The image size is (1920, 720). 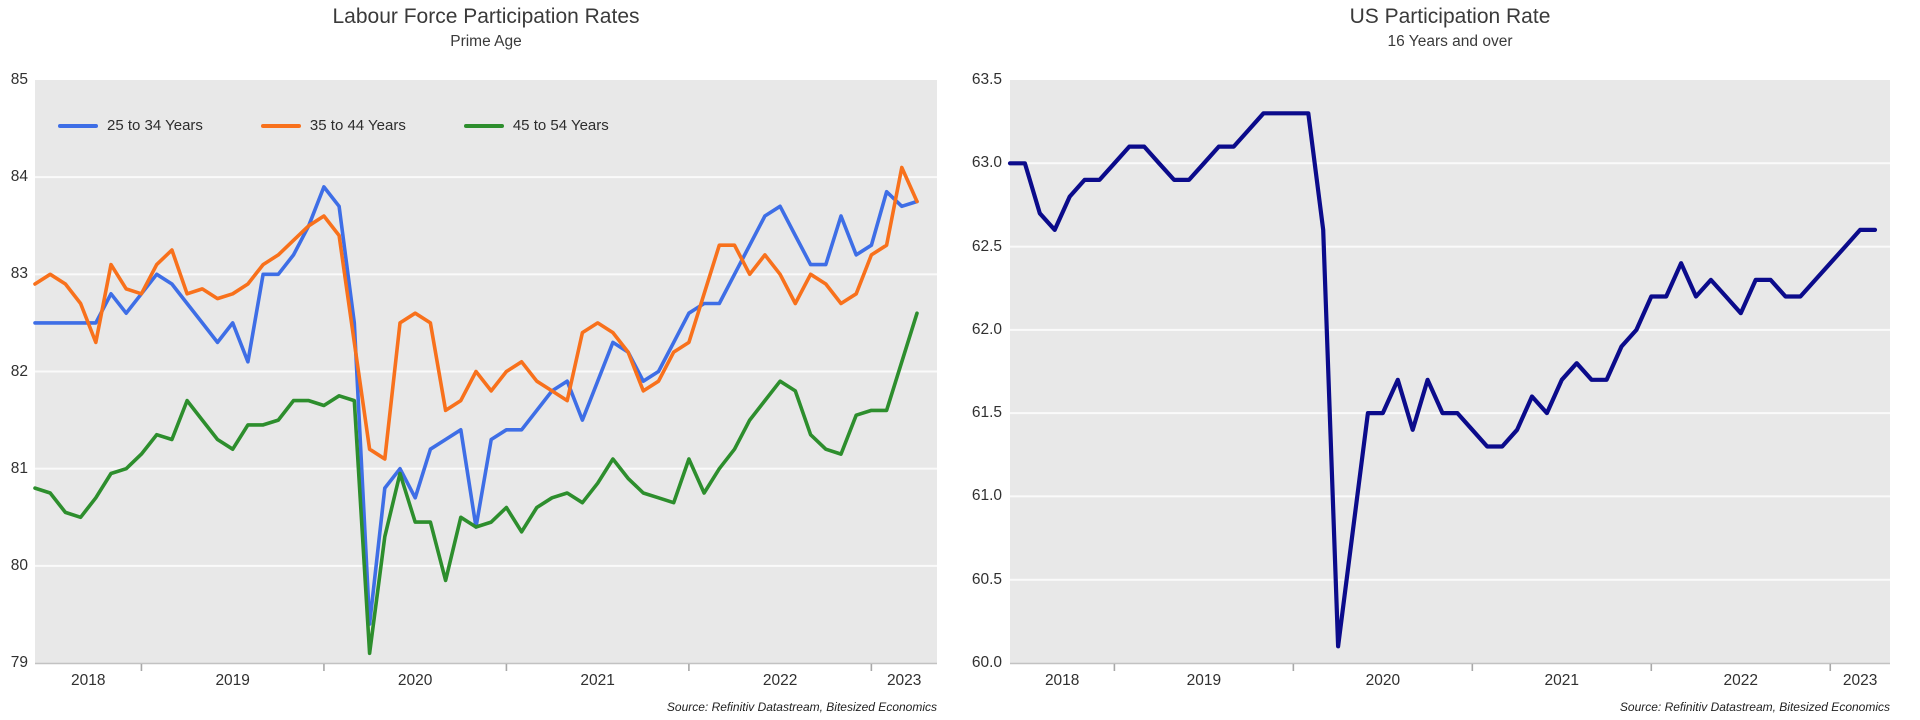 What do you see at coordinates (986, 79) in the screenshot?
I see `y-tick-label: 63.5` at bounding box center [986, 79].